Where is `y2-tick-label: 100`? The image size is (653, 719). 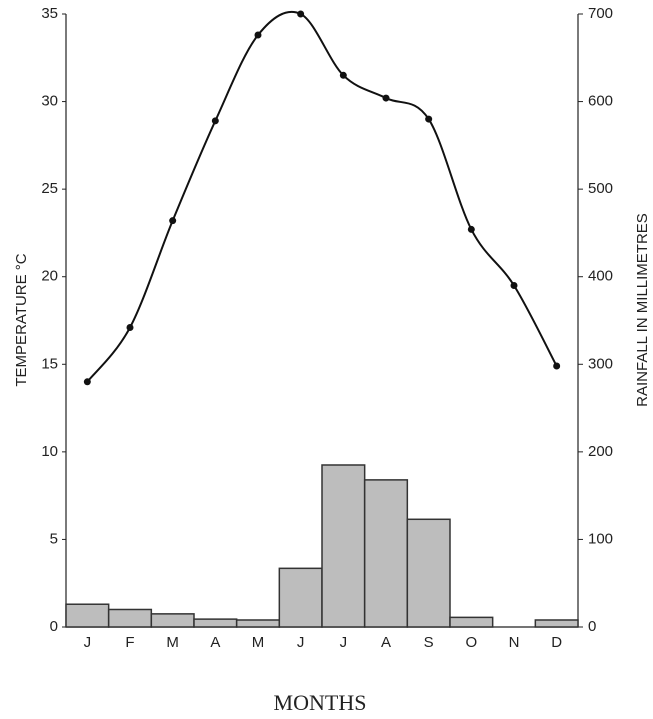
y2-tick-label: 100 is located at coordinates (600, 538).